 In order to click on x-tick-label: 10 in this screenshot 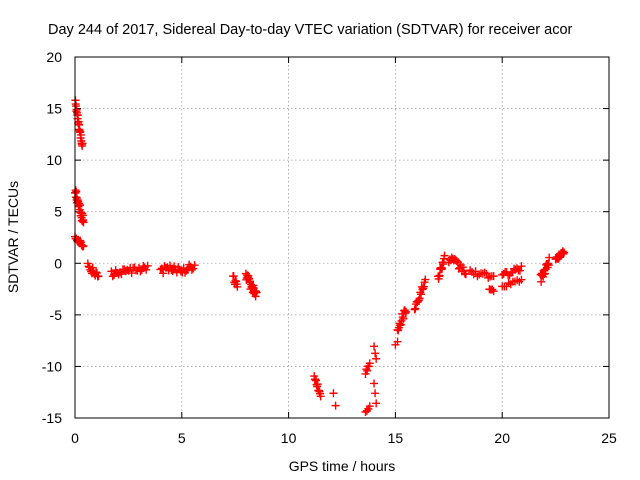, I will do `click(289, 438)`.